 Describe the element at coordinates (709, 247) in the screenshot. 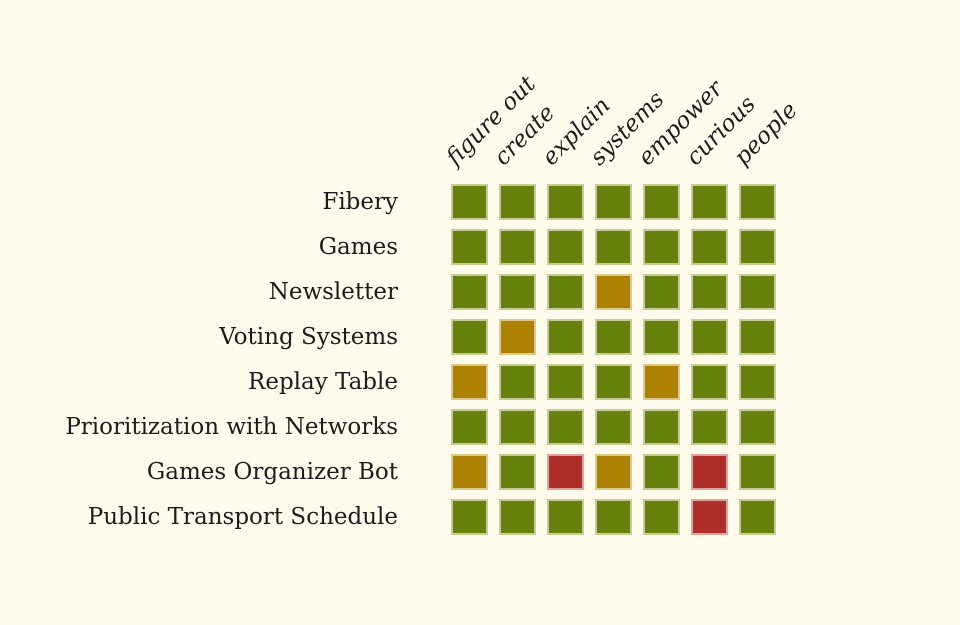

I see `cell-games--curious-green` at that location.